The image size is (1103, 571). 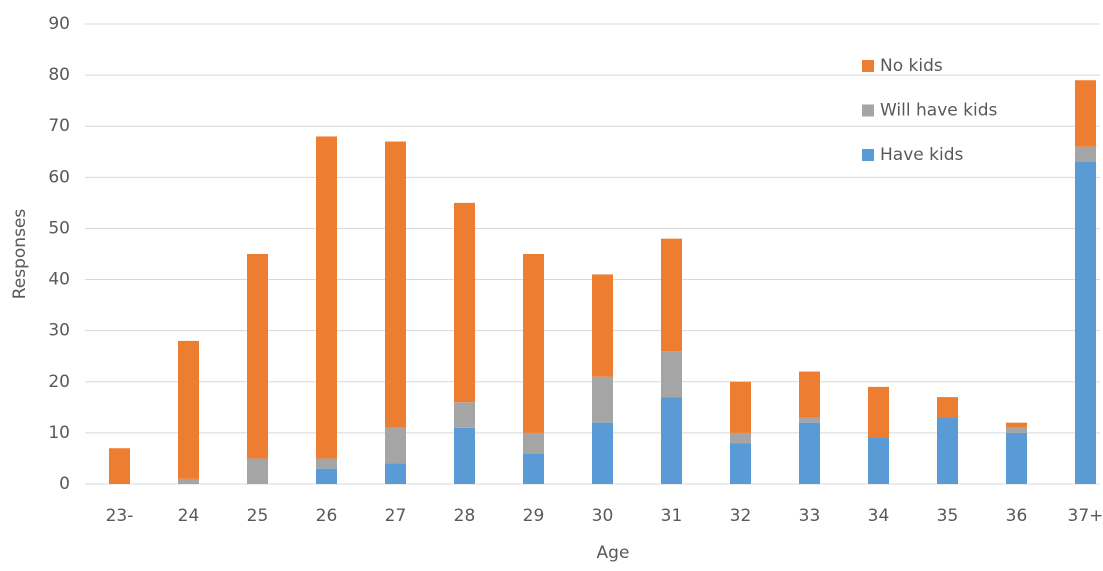 I want to click on x-tick-label: 36, so click(x=1017, y=516).